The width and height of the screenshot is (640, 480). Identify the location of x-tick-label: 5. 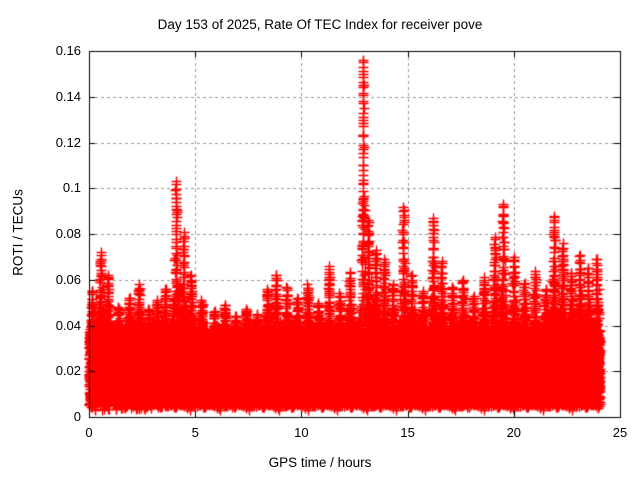
(195, 432).